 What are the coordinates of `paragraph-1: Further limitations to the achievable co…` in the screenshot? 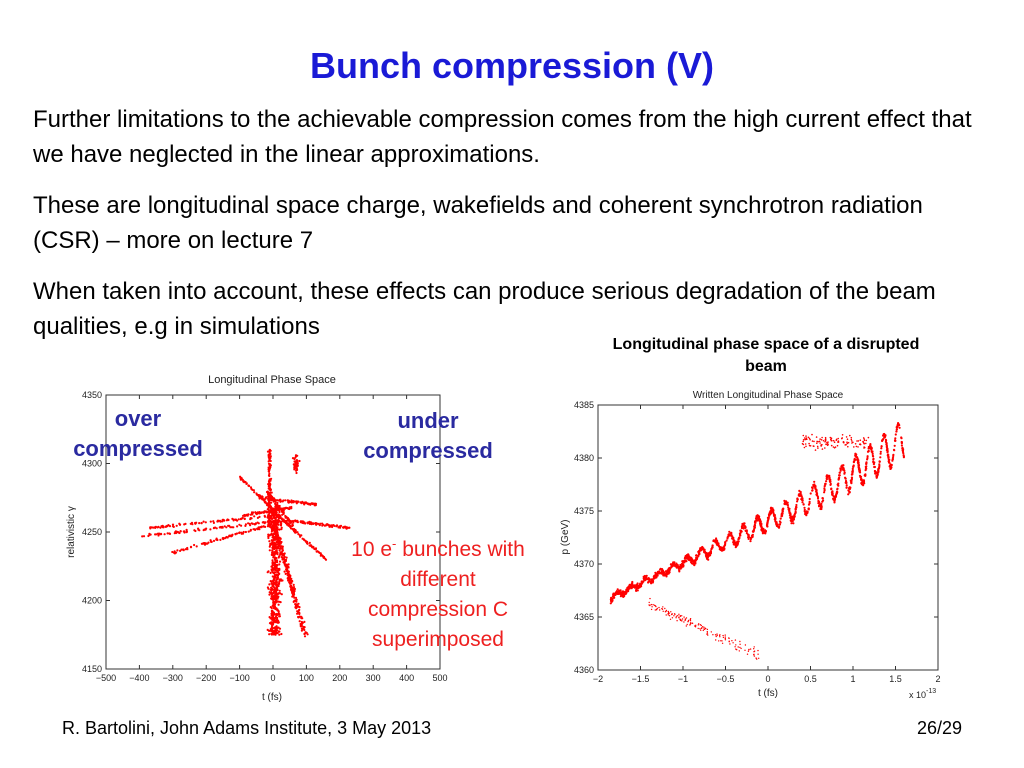 It's located at (502, 137).